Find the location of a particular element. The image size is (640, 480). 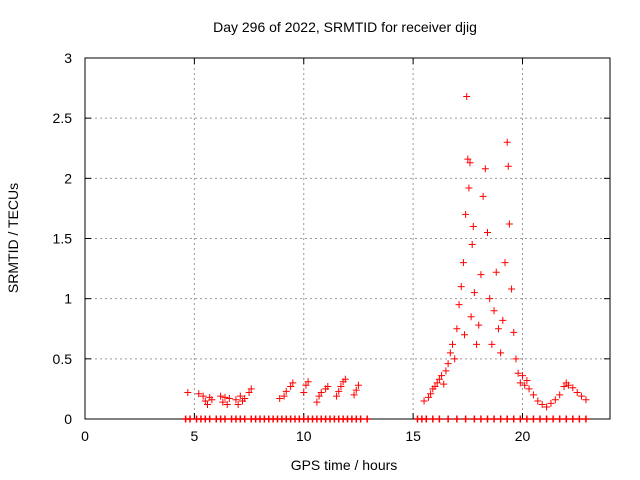

x-tick-label: 20 is located at coordinates (523, 436).